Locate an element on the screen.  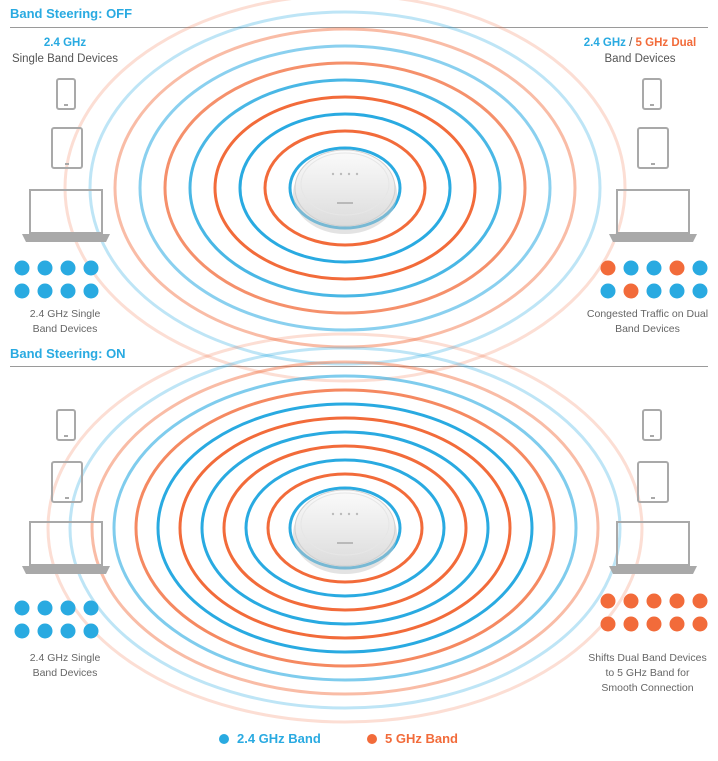
right-header-band-5: 5 GHz Dual is located at coordinates (666, 43).